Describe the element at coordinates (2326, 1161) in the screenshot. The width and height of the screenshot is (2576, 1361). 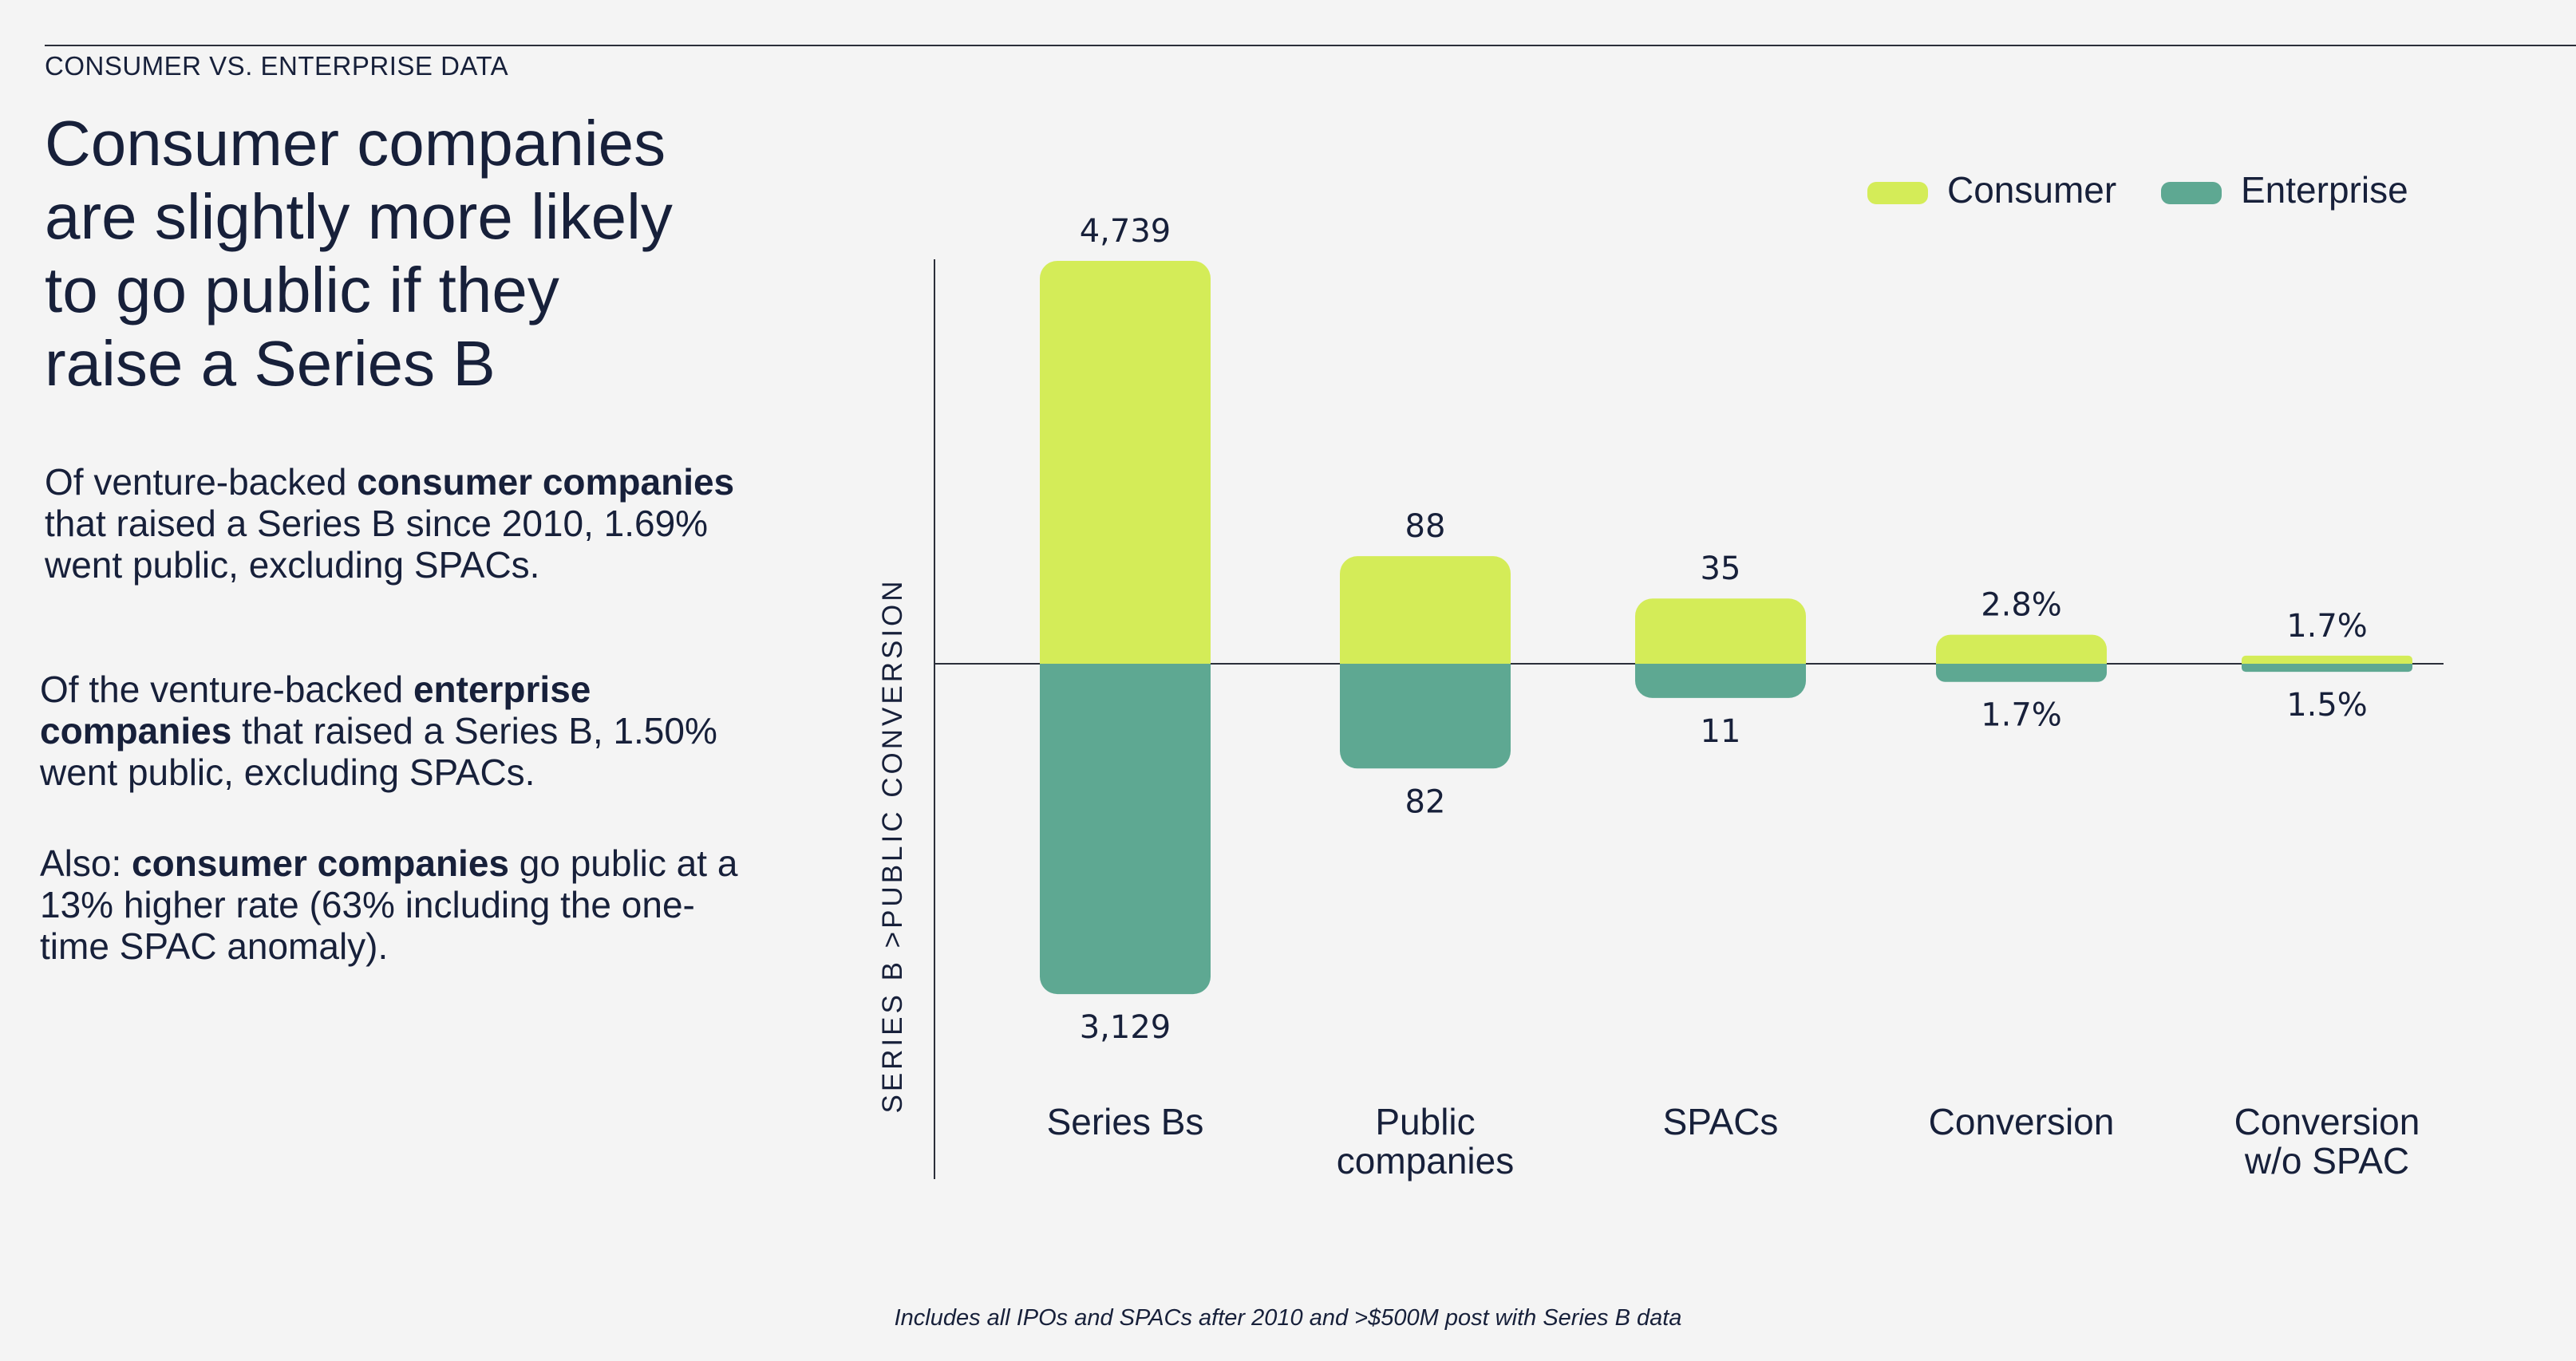
I see `category-label: w/o SPAC` at that location.